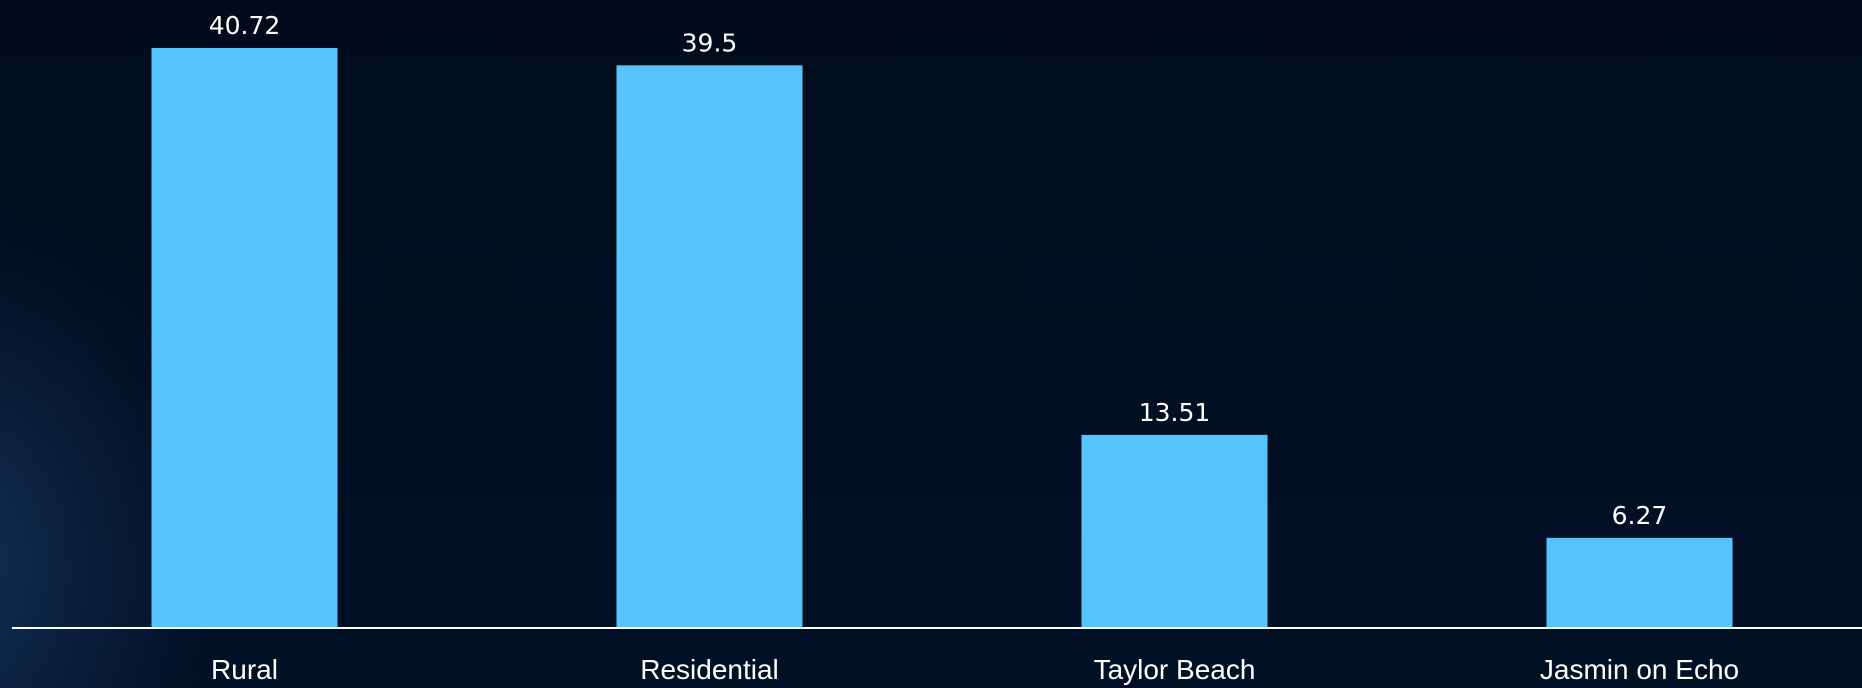 Image resolution: width=1862 pixels, height=688 pixels. Describe the element at coordinates (244, 669) in the screenshot. I see `x-tick-label-rural: Rural` at that location.